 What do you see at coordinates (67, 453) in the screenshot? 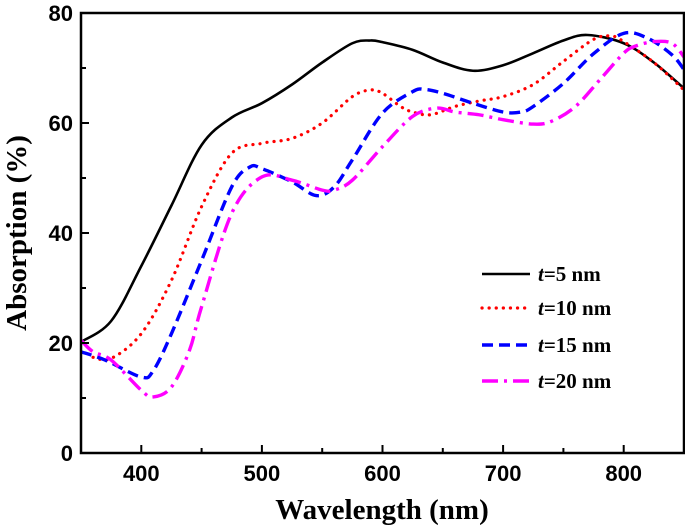
I see `y-tick-label: 0` at bounding box center [67, 453].